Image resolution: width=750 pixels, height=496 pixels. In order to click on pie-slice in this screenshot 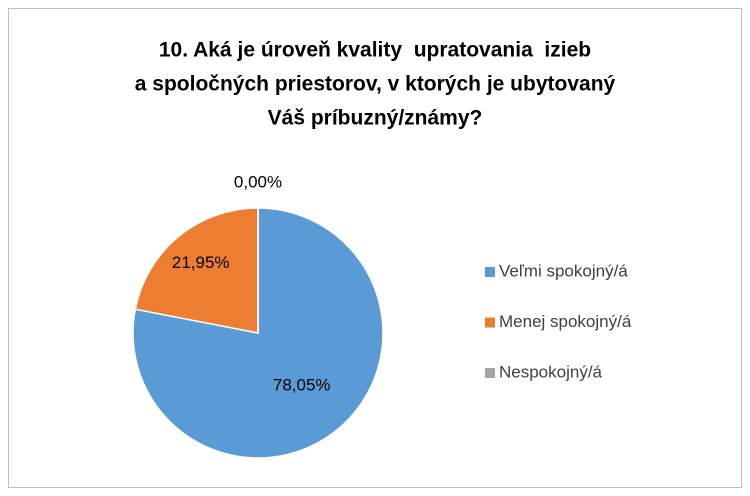, I will do `click(196, 270)`.